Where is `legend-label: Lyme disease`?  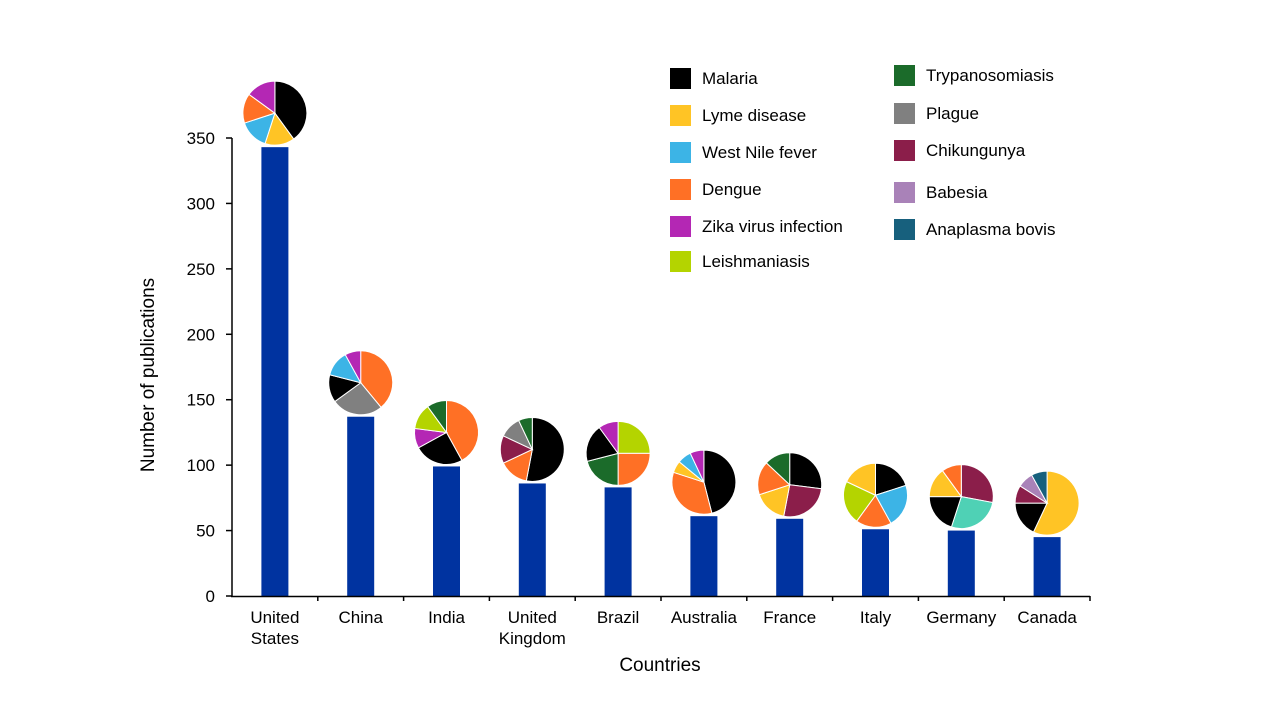 legend-label: Lyme disease is located at coordinates (754, 115).